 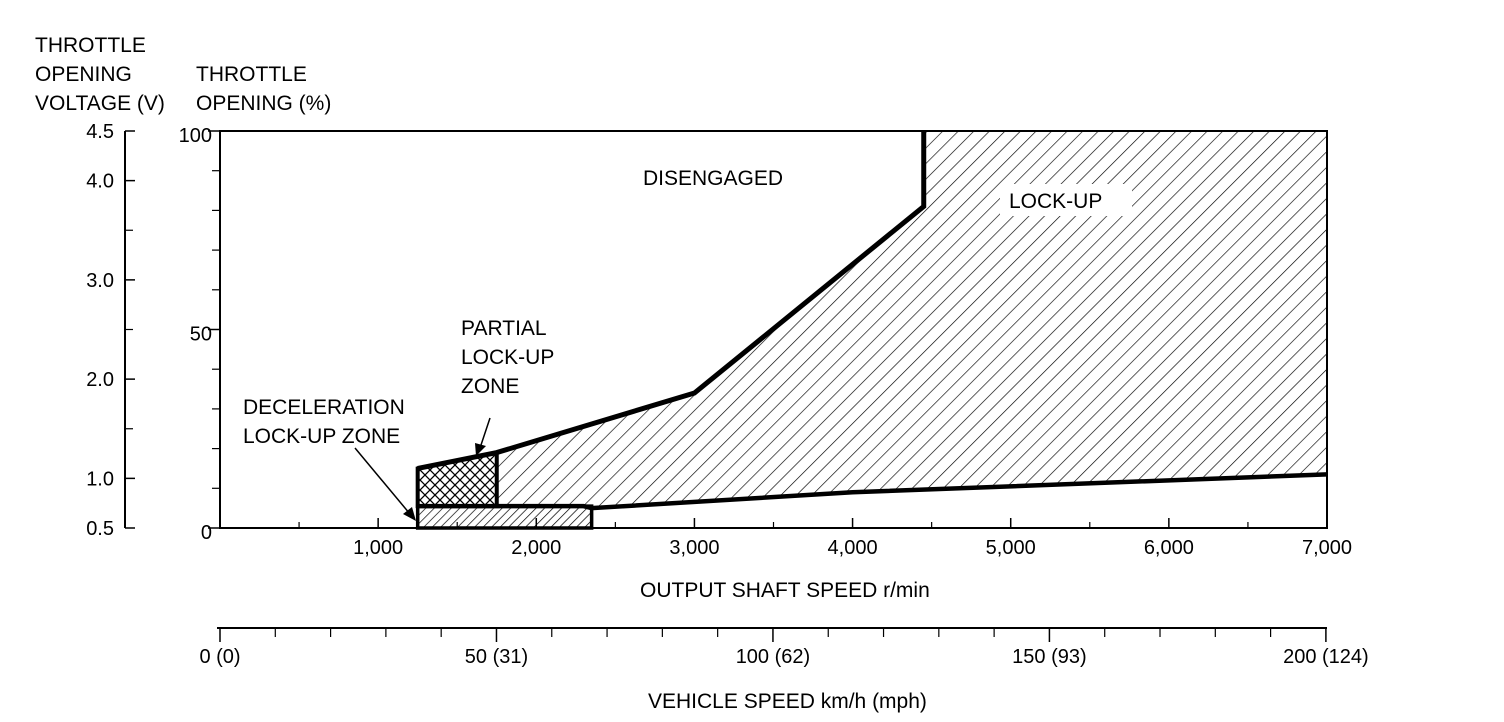 I want to click on partial-lock-up-label-line-2: LOCK-UP, so click(x=507, y=357).